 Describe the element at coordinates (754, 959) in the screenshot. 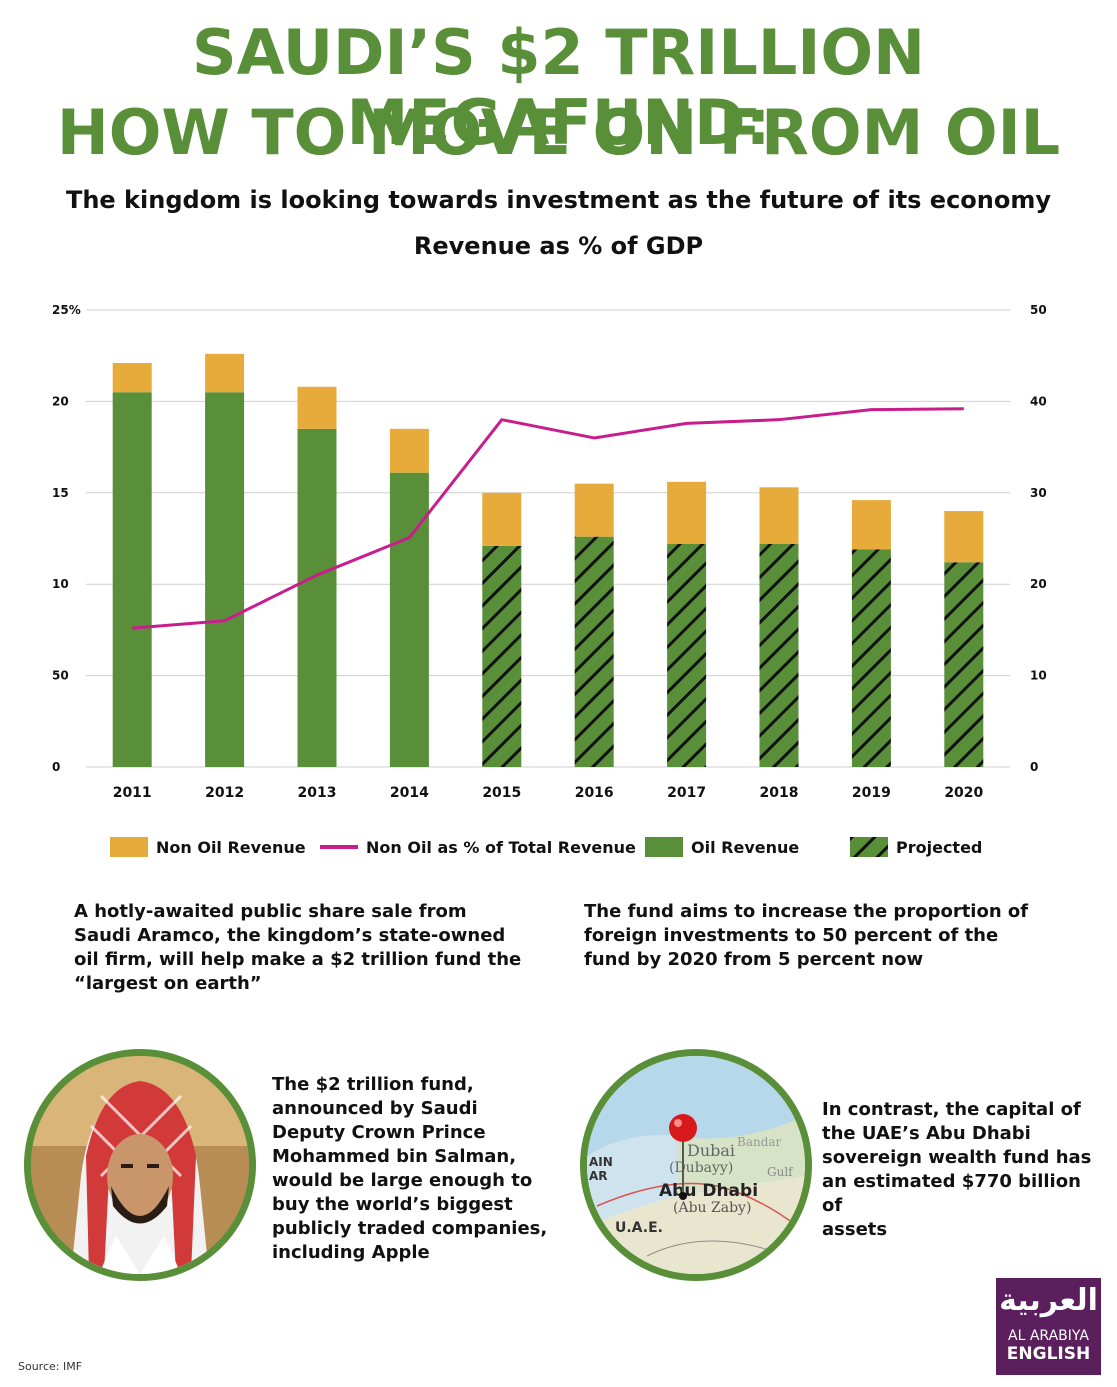

I see `note-line: fund by 2020 from 5 percent now` at that location.